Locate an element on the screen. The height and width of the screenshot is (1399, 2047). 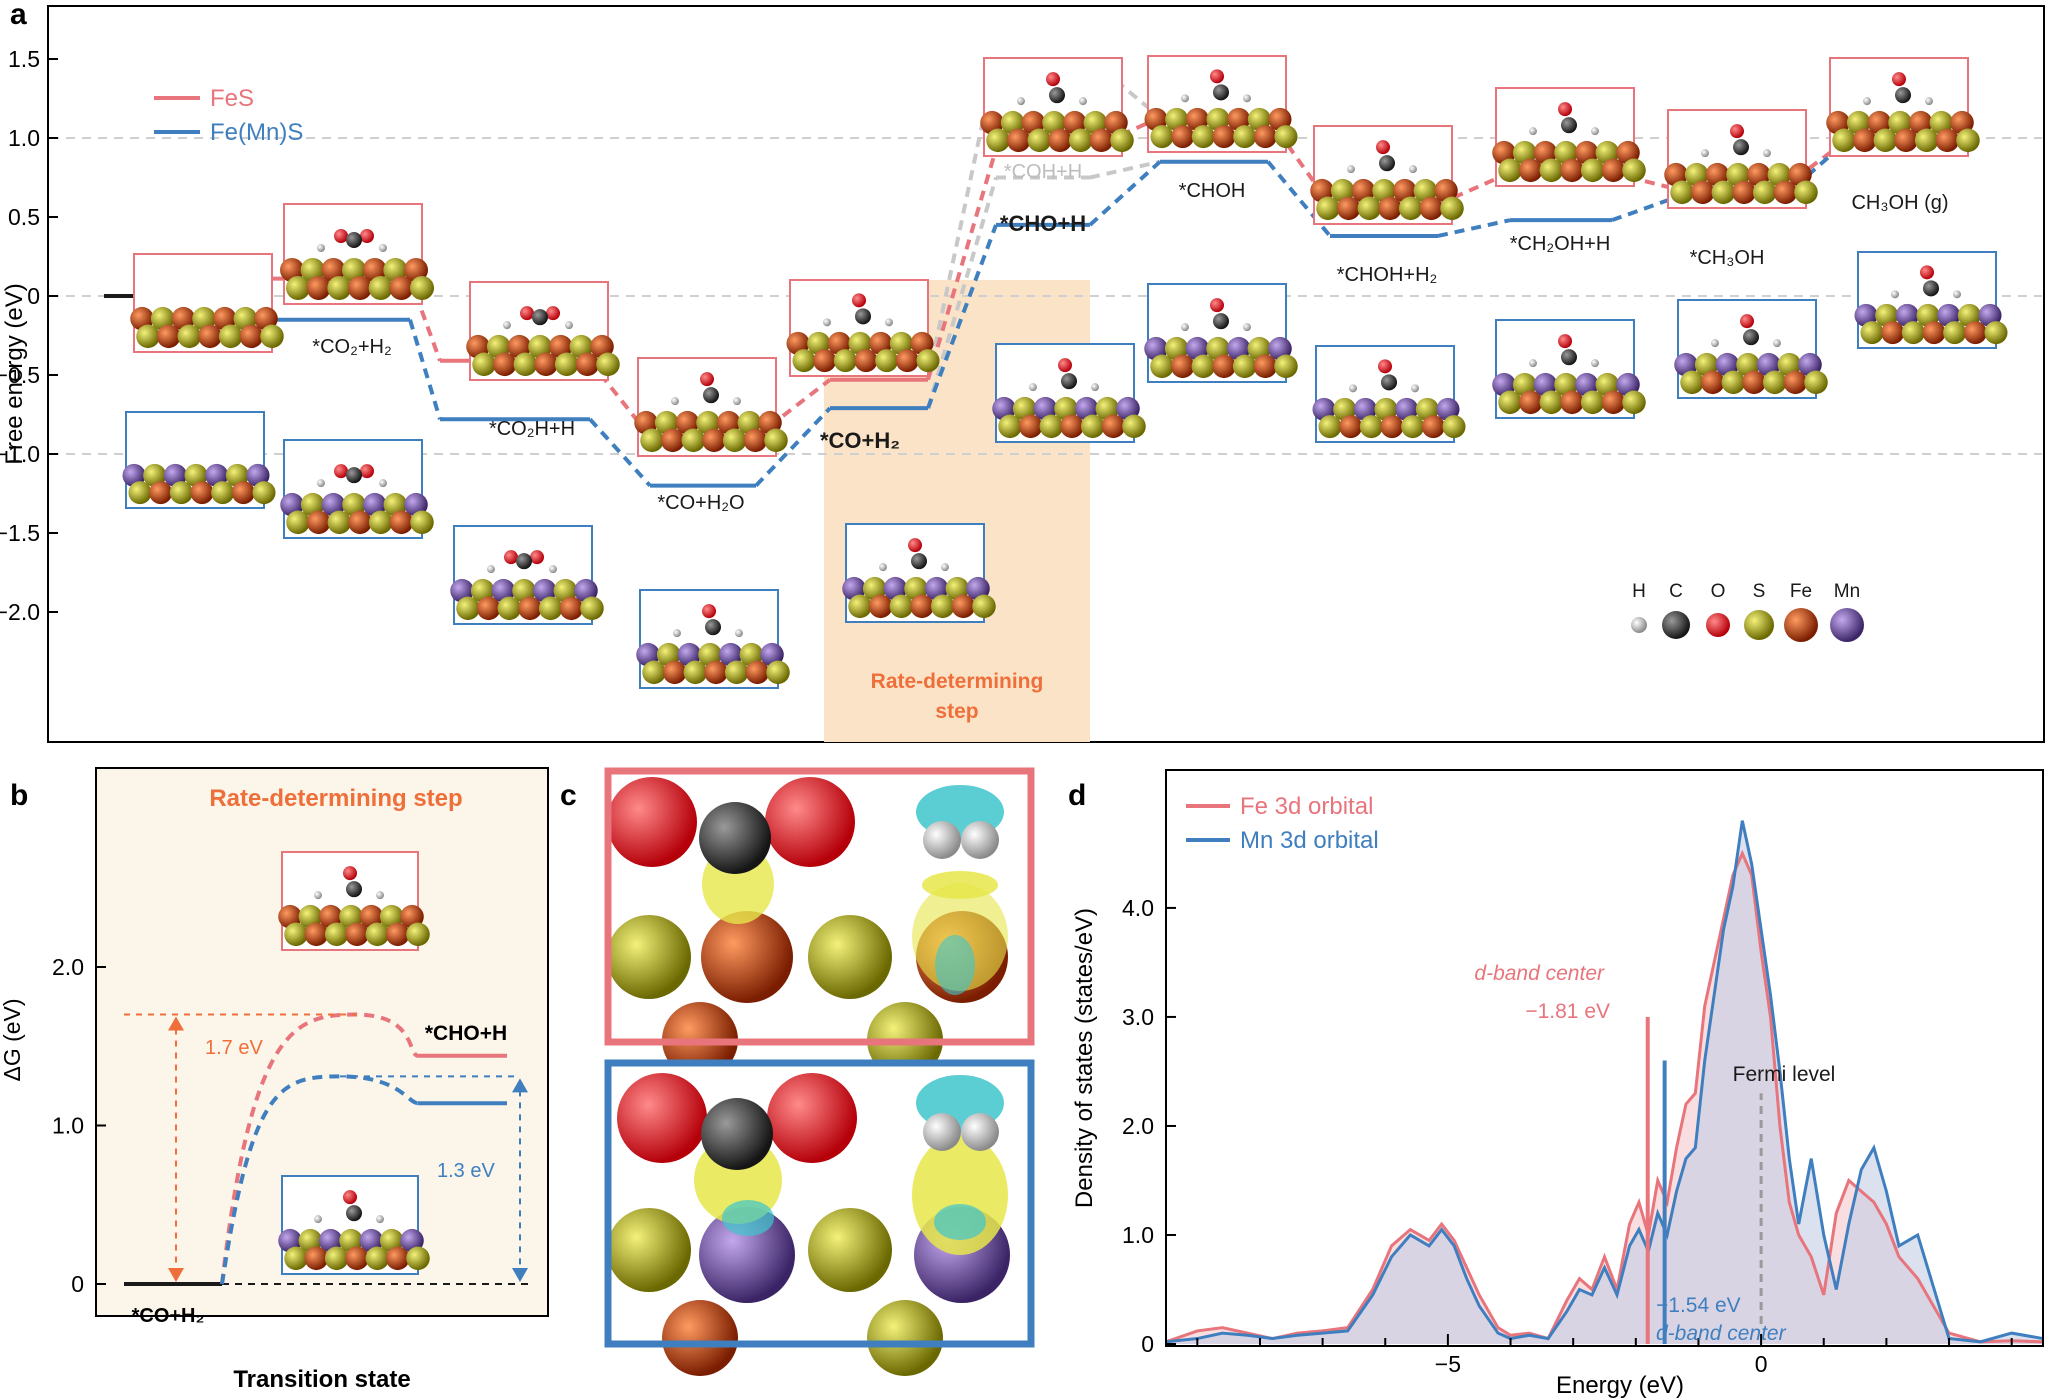
panel-d-ytick-label: 0 is located at coordinates (1147, 1344).